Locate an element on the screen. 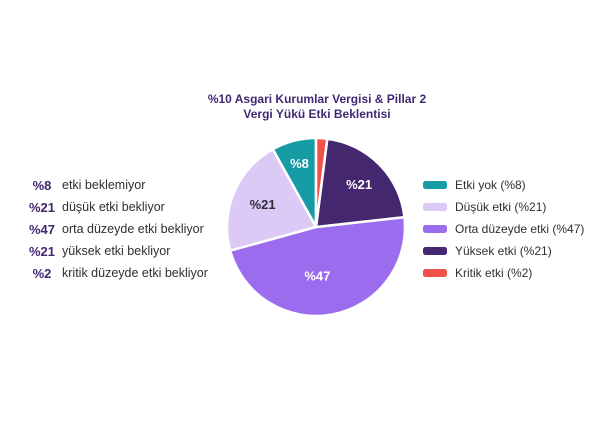 This screenshot has height=424, width=600. summary-item: %21 düşük etki bekliyor is located at coordinates (118, 207).